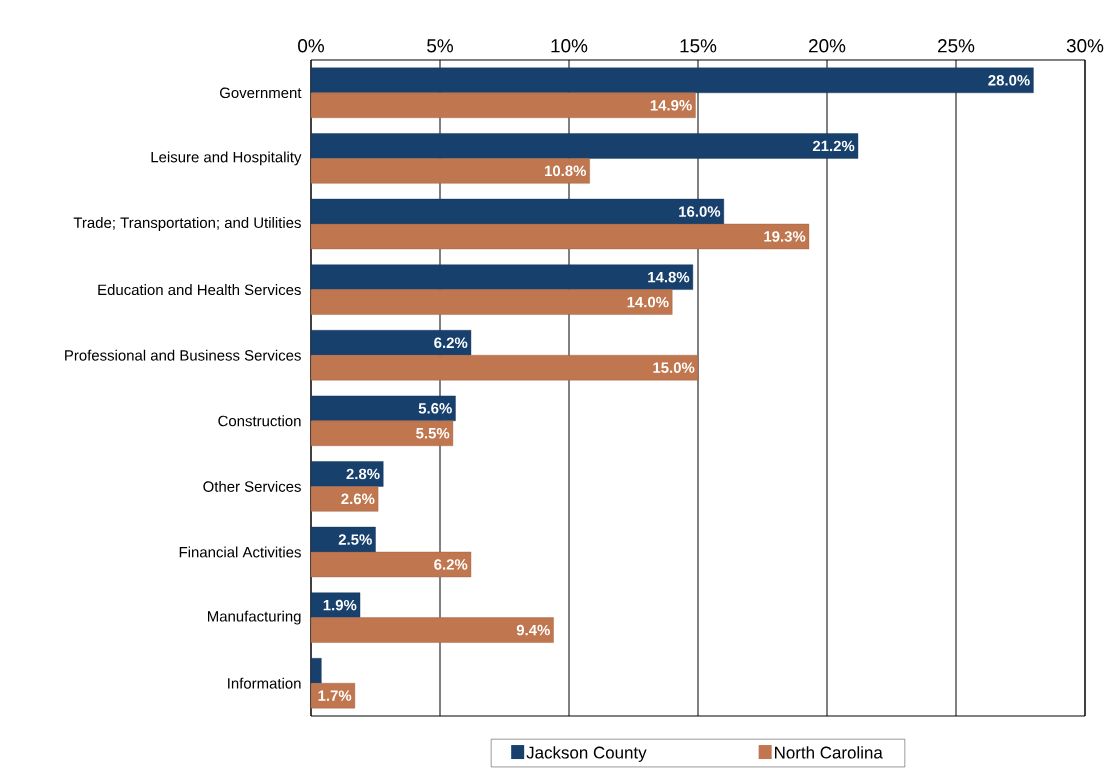 The image size is (1117, 783). What do you see at coordinates (648, 302) in the screenshot?
I see `data-label: 14.0%` at bounding box center [648, 302].